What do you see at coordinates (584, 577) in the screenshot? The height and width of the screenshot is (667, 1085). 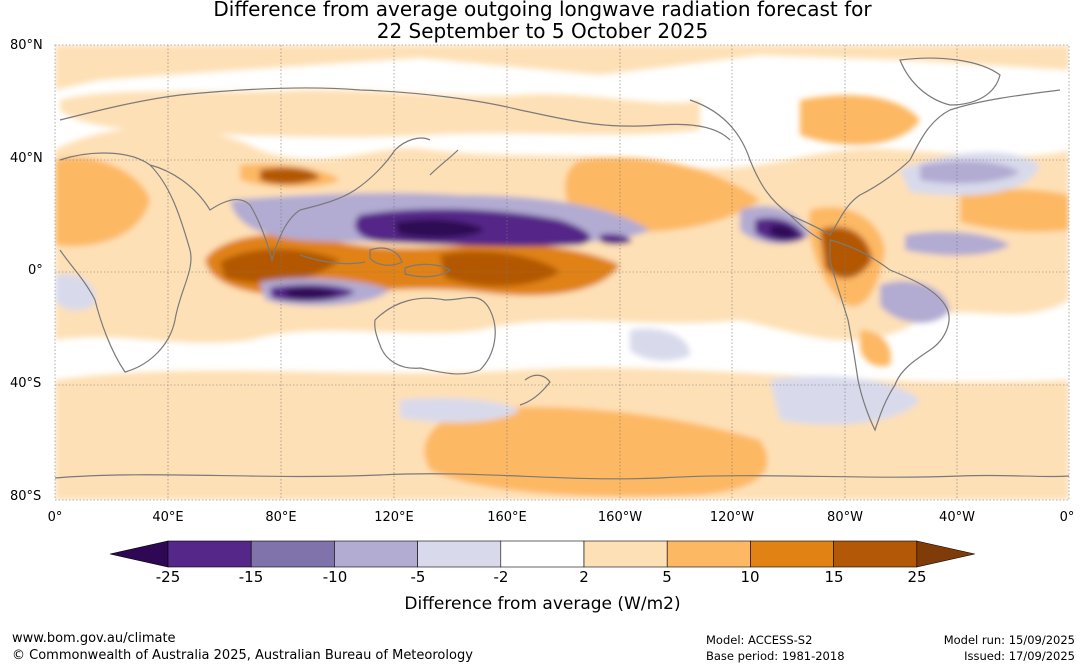 I see `colorbar-tick: 2` at bounding box center [584, 577].